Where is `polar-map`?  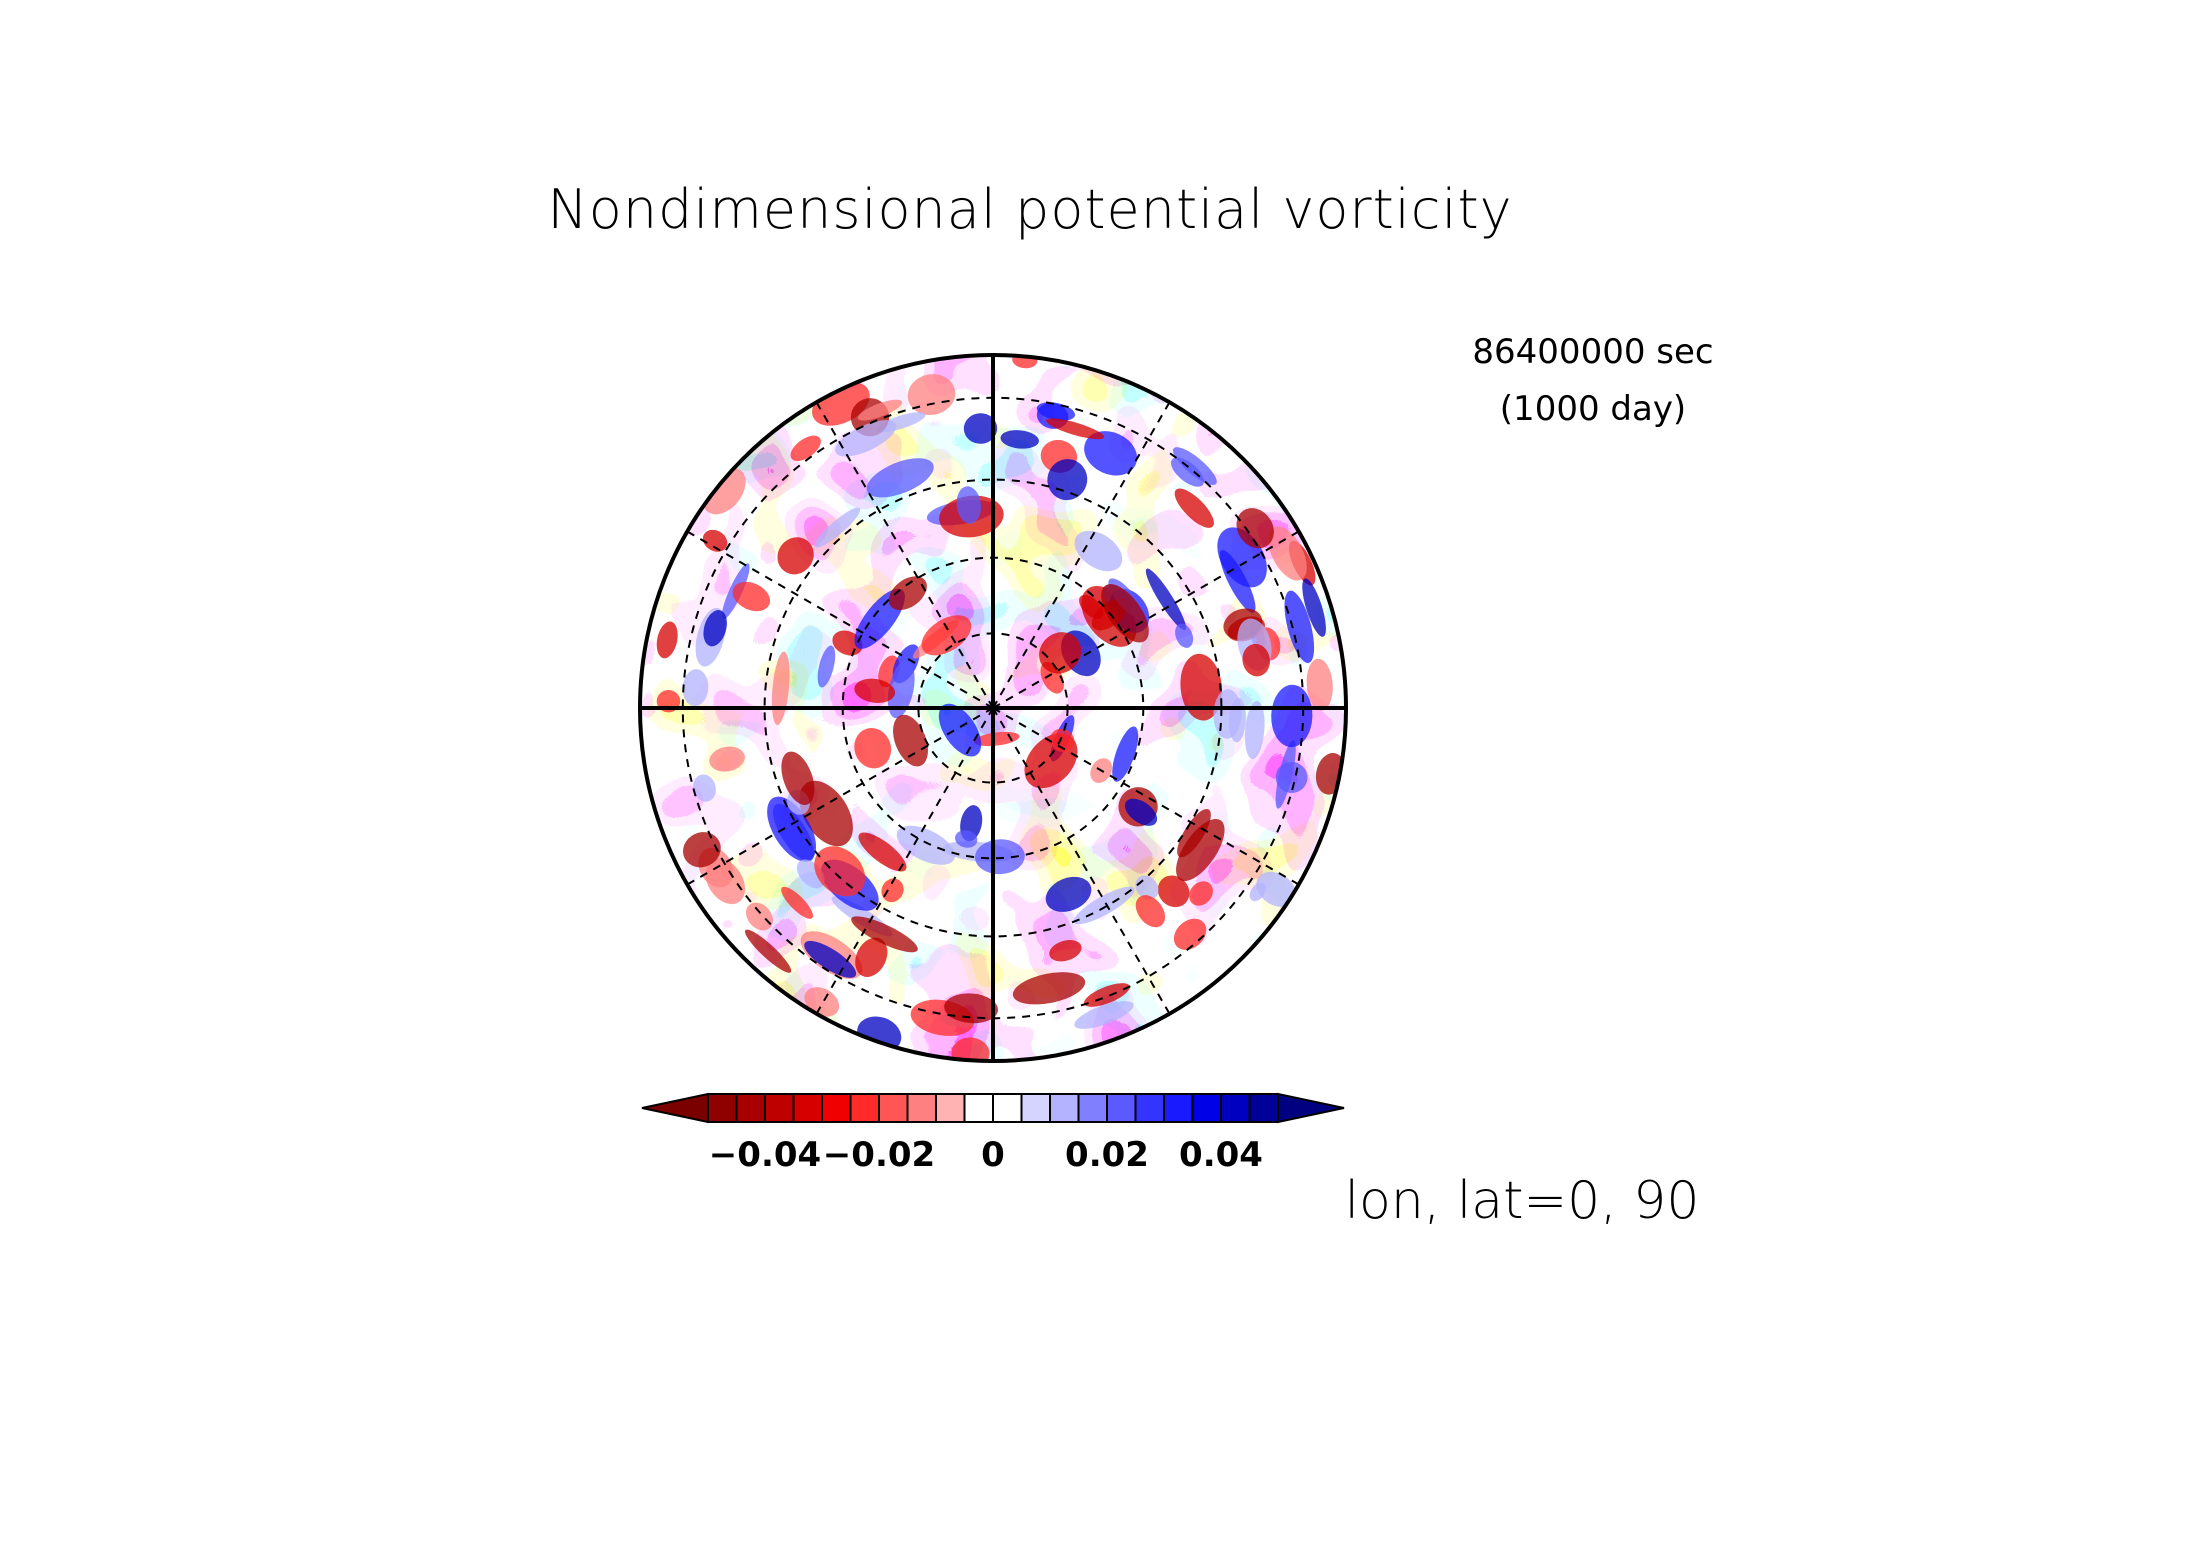
polar-map is located at coordinates (993, 708).